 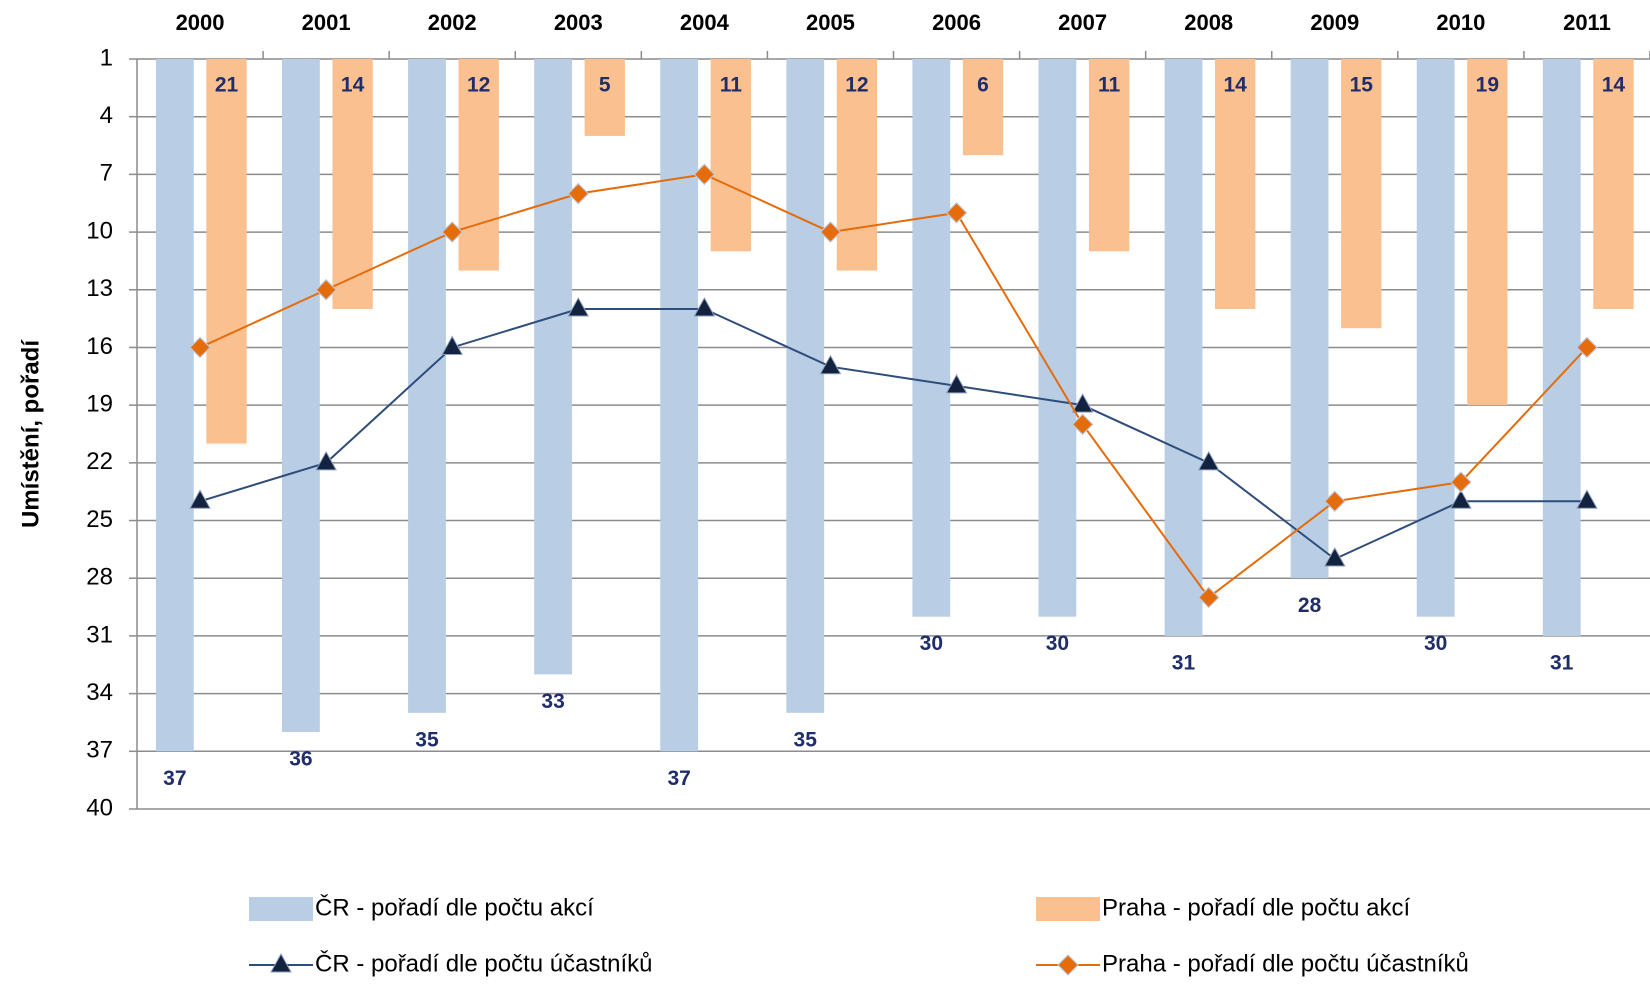 What do you see at coordinates (1562, 662) in the screenshot?
I see `data-label: 31` at bounding box center [1562, 662].